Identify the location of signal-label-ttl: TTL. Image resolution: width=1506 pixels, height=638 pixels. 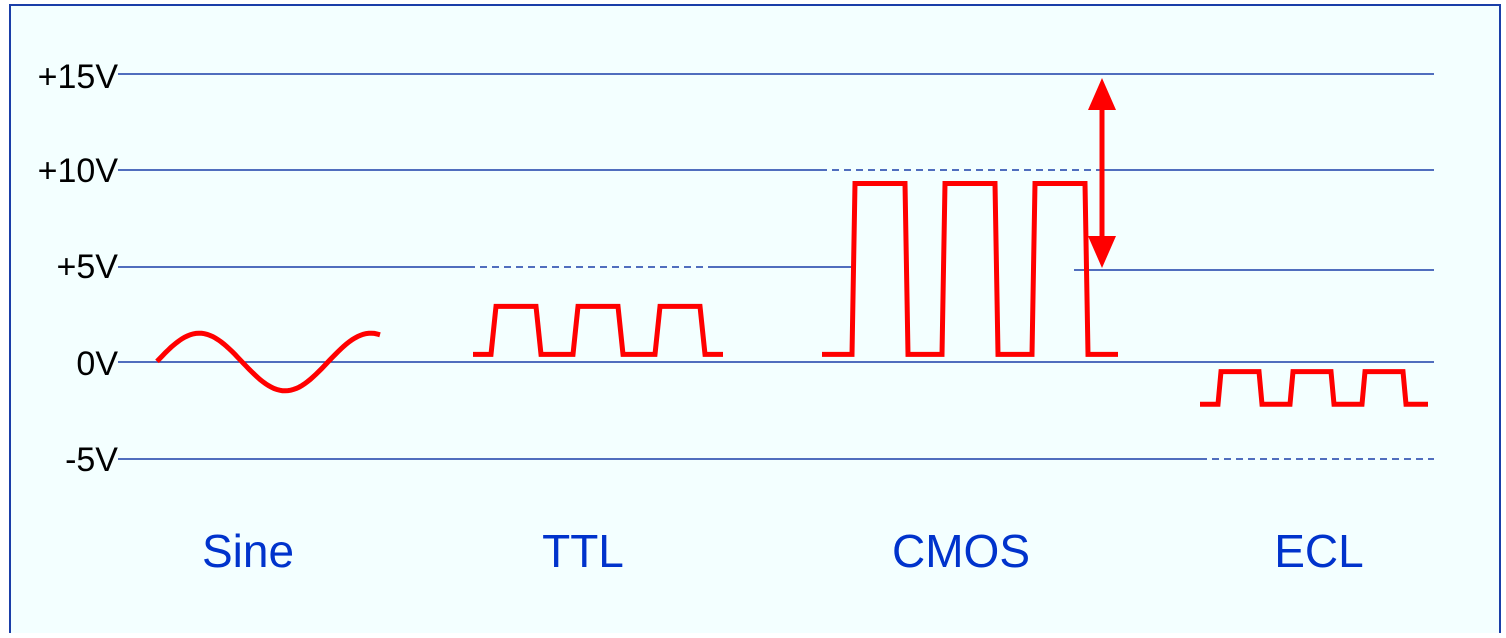
(583, 551).